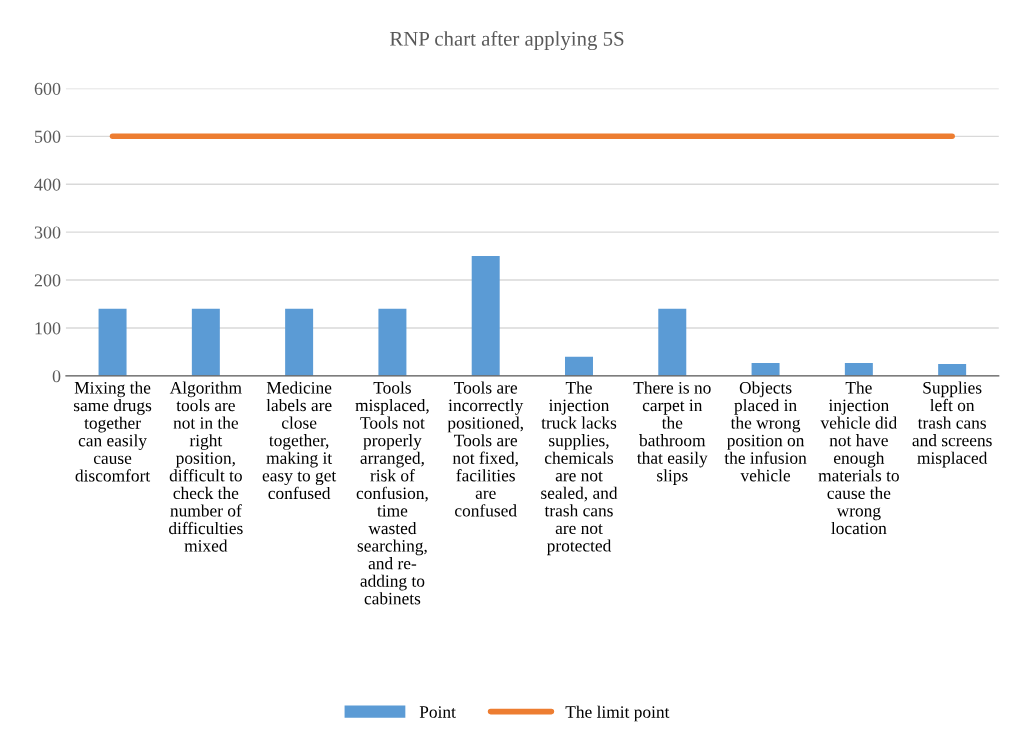  I want to click on x-tick-label: There is no carpet in the bathroom that easily slips, so click(672, 433).